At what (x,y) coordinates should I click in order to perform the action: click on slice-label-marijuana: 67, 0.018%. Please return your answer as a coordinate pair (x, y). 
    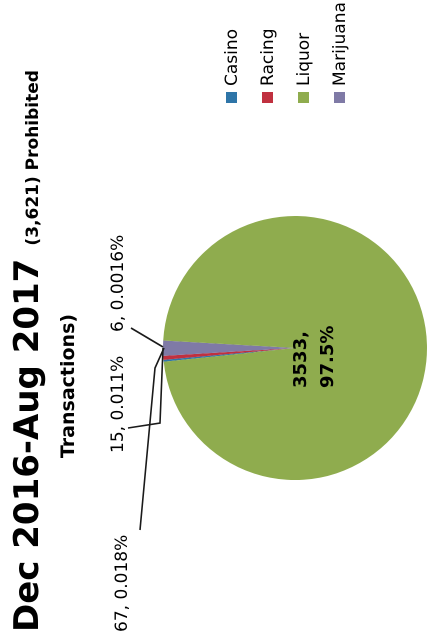
    Looking at the image, I should click on (122, 583).